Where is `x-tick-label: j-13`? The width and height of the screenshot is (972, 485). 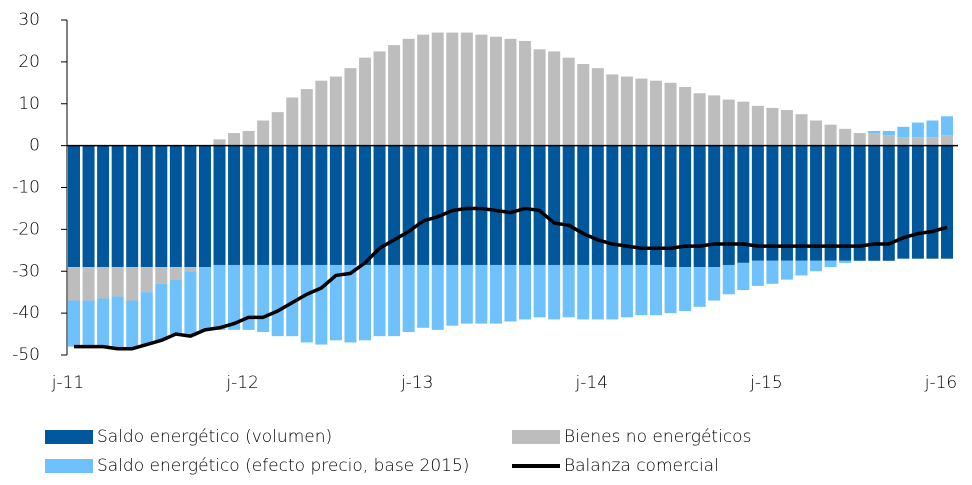 x-tick-label: j-13 is located at coordinates (417, 383).